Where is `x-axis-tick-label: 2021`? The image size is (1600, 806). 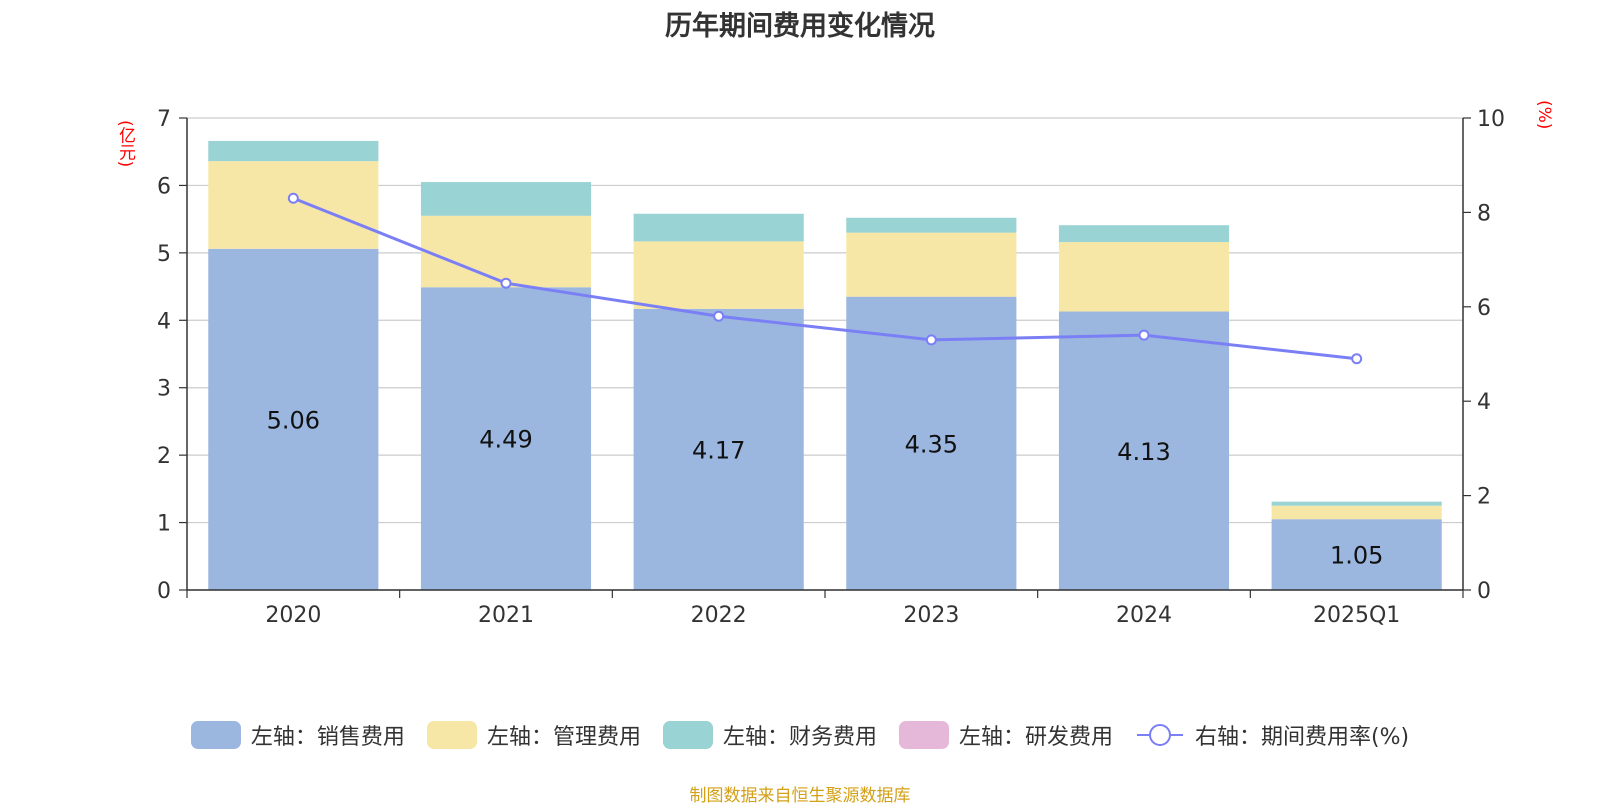 x-axis-tick-label: 2021 is located at coordinates (506, 615).